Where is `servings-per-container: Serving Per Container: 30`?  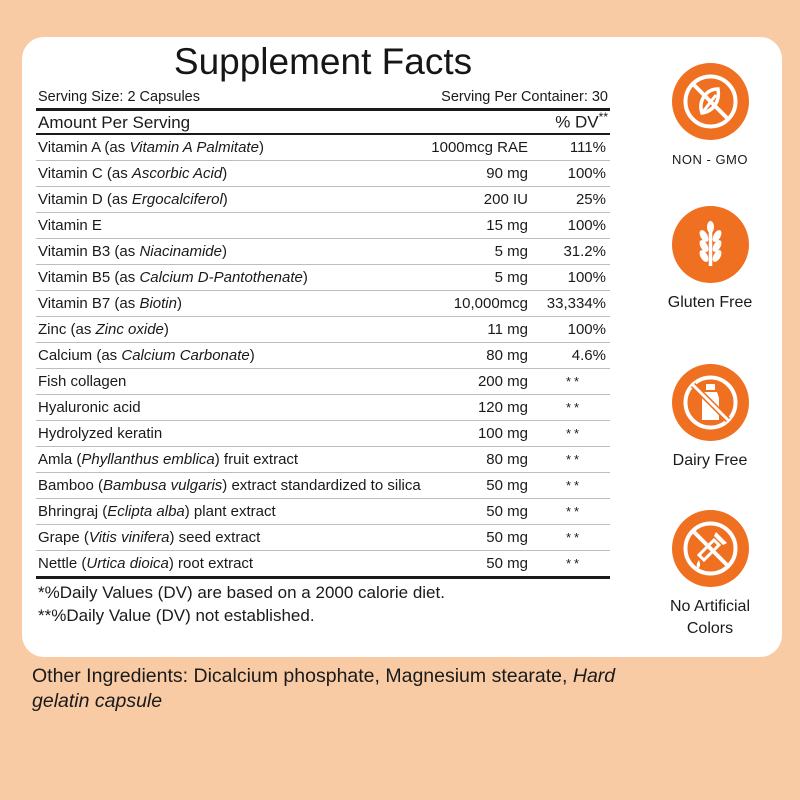
servings-per-container: Serving Per Container: 30 is located at coordinates (524, 97).